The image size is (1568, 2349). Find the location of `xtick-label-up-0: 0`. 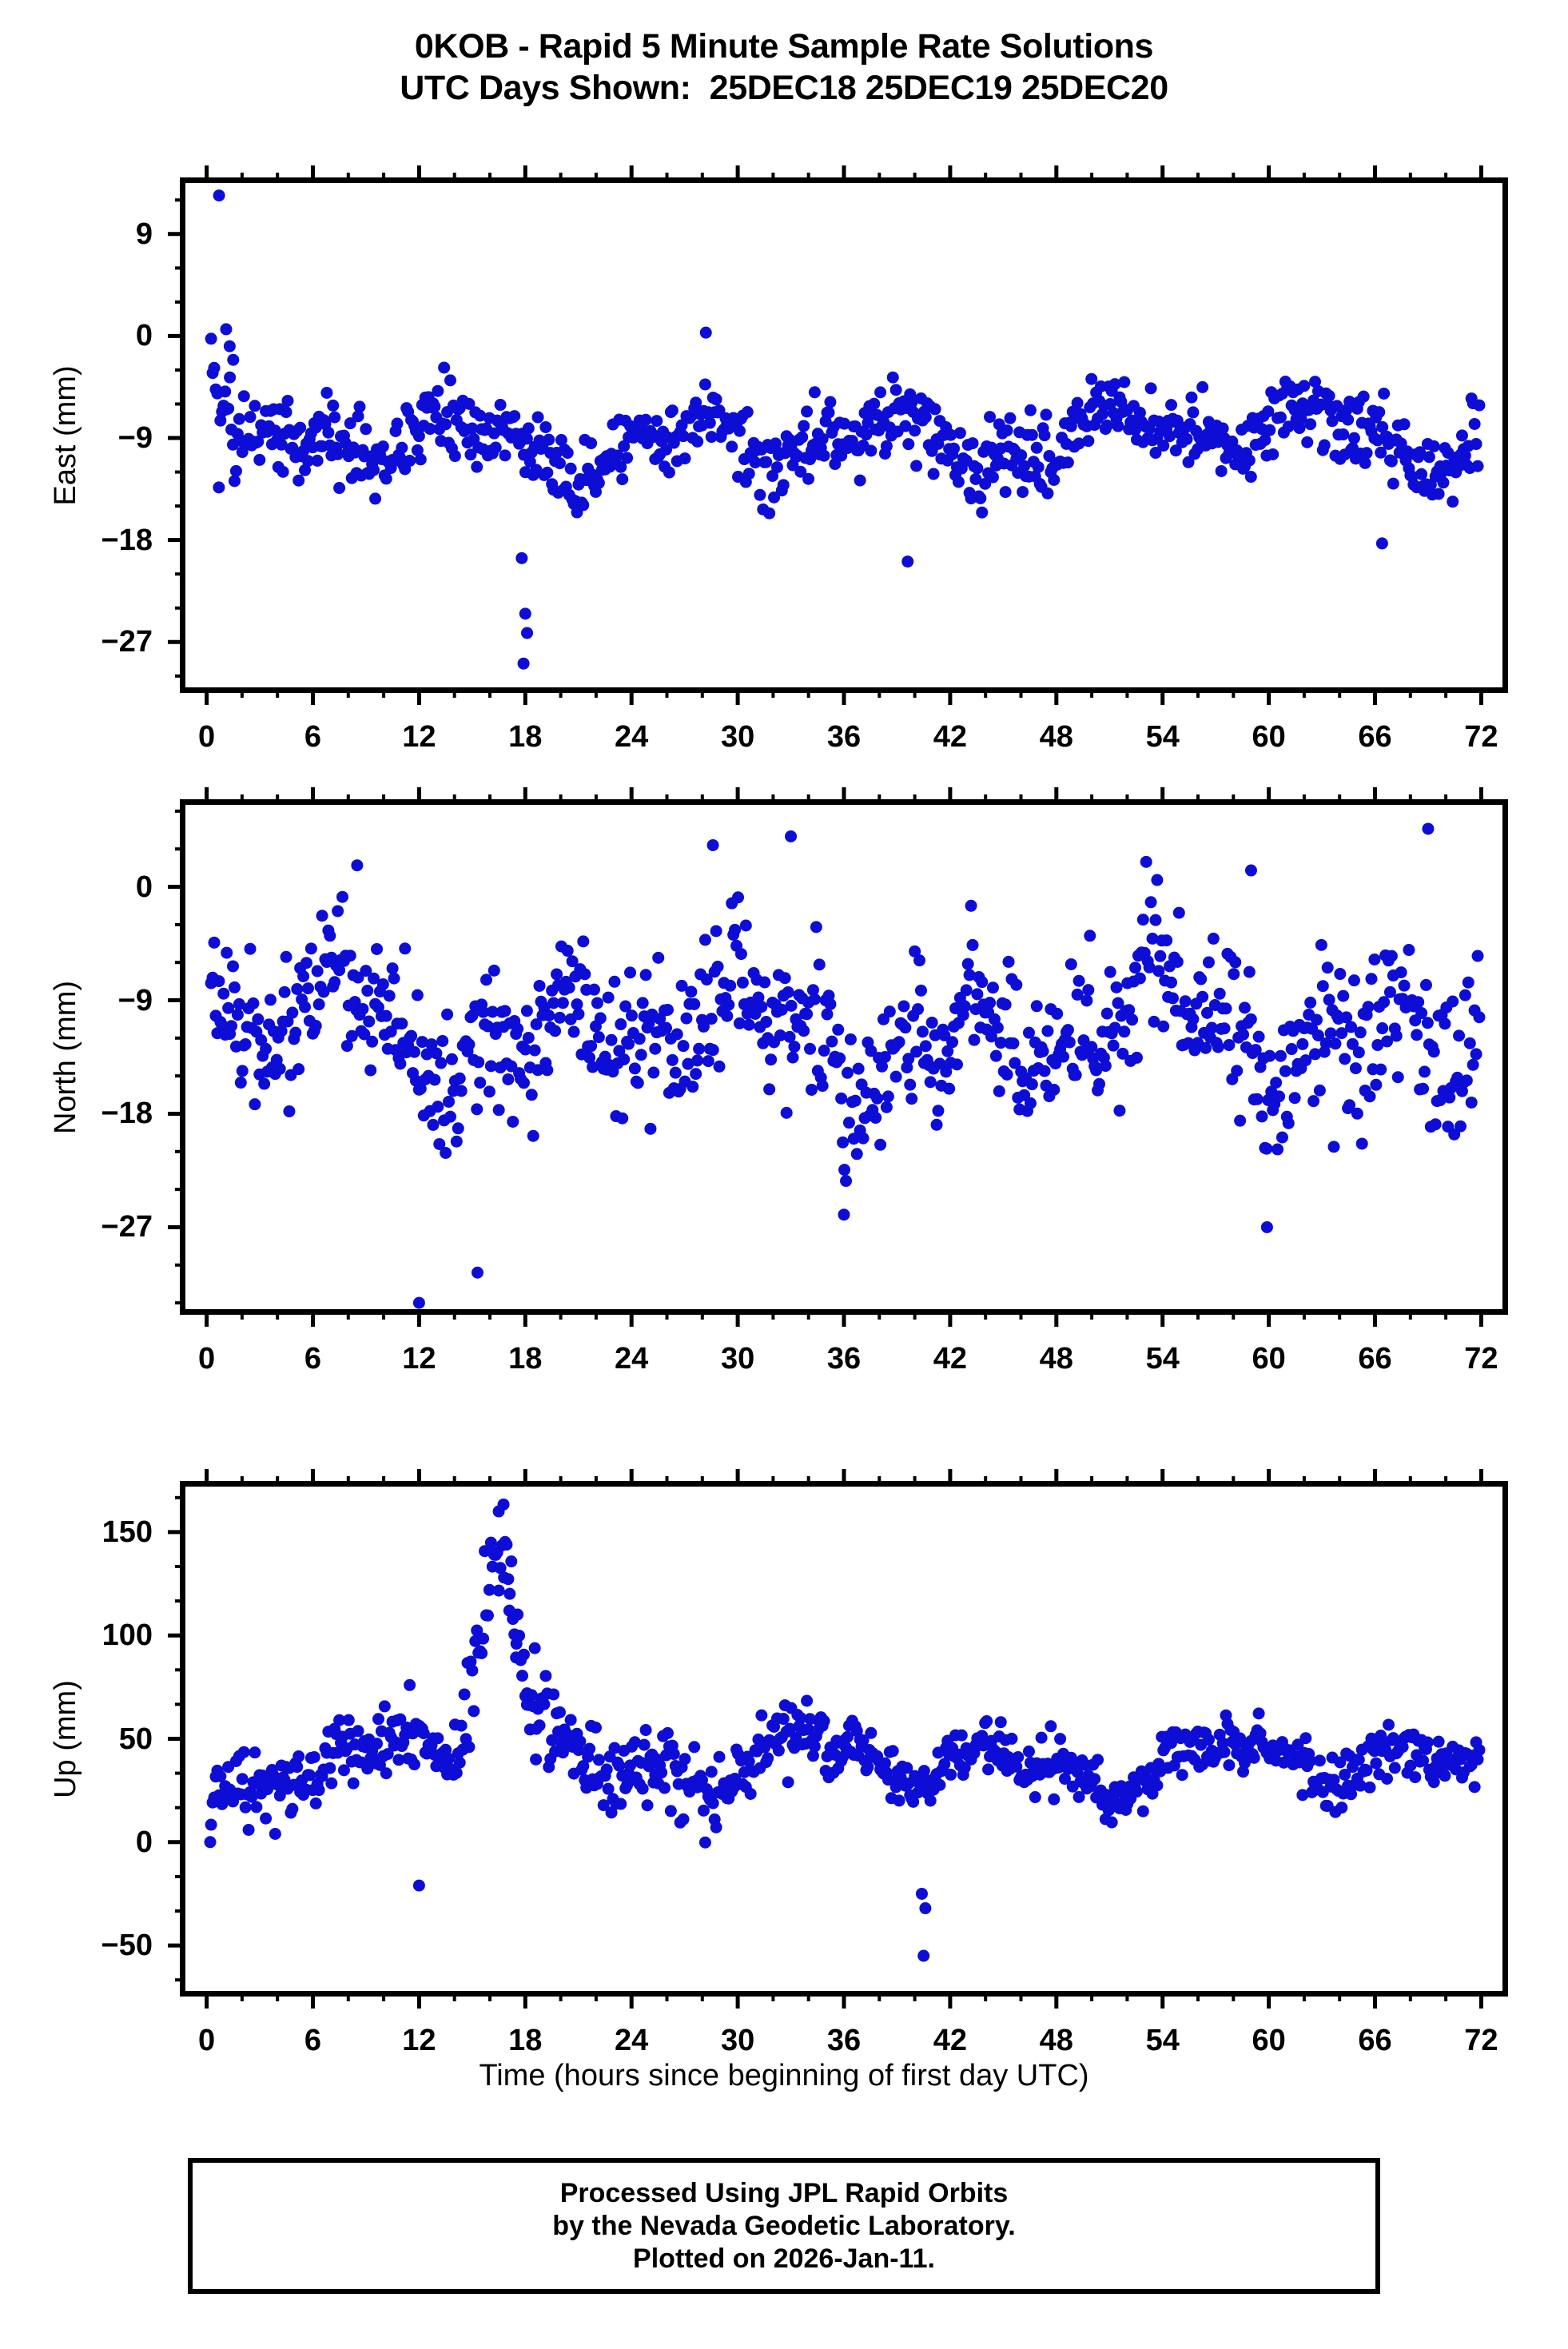

xtick-label-up-0: 0 is located at coordinates (207, 2041).